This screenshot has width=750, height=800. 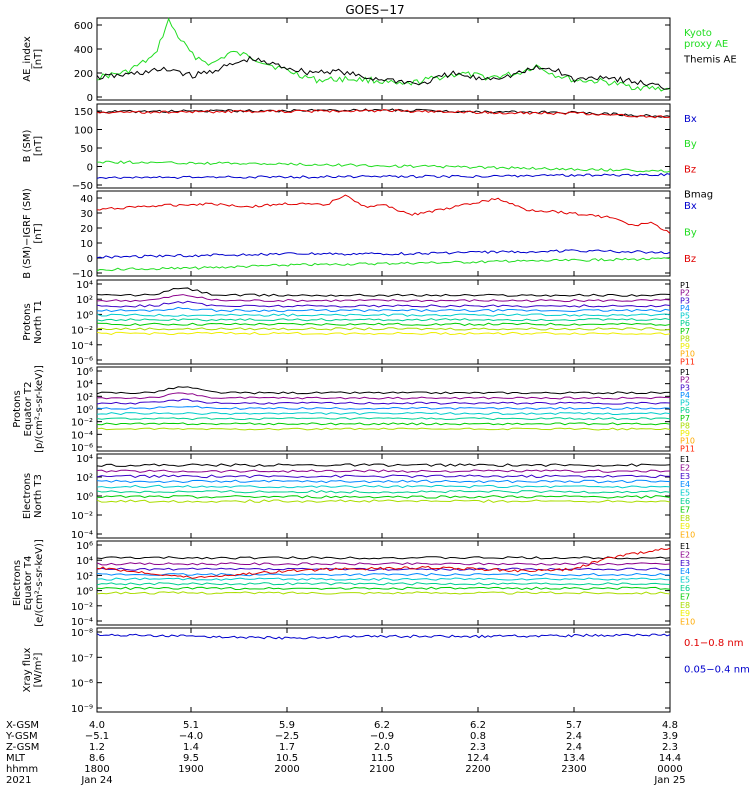 What do you see at coordinates (685, 433) in the screenshot?
I see `legend-entry: P9` at bounding box center [685, 433].